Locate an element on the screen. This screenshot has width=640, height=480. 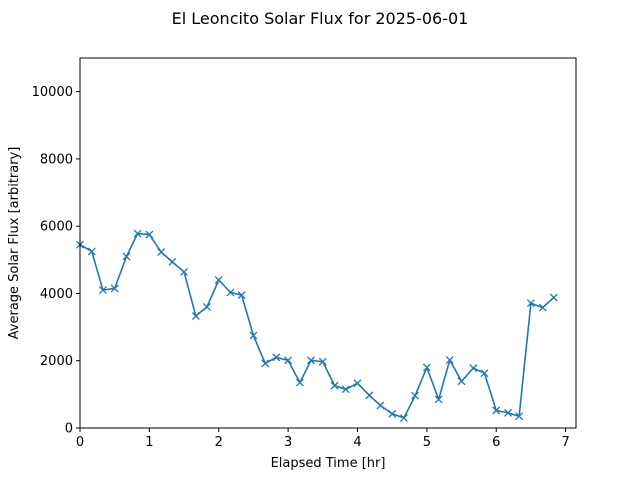
x-tick-label: 7 is located at coordinates (565, 442).